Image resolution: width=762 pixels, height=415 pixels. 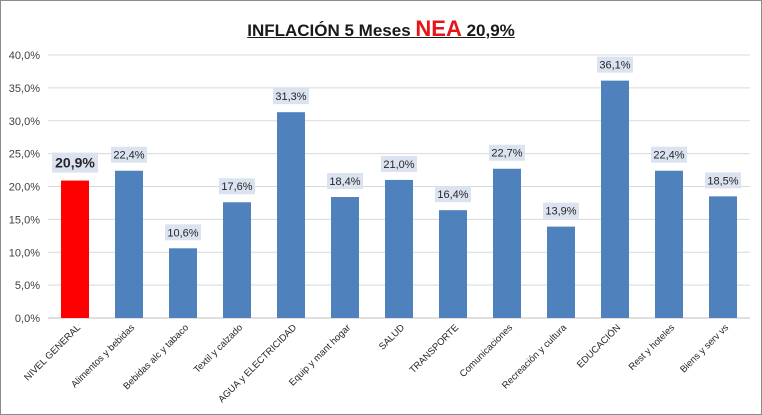 What do you see at coordinates (27, 319) in the screenshot?
I see `y-tick-label: 0,0%` at bounding box center [27, 319].